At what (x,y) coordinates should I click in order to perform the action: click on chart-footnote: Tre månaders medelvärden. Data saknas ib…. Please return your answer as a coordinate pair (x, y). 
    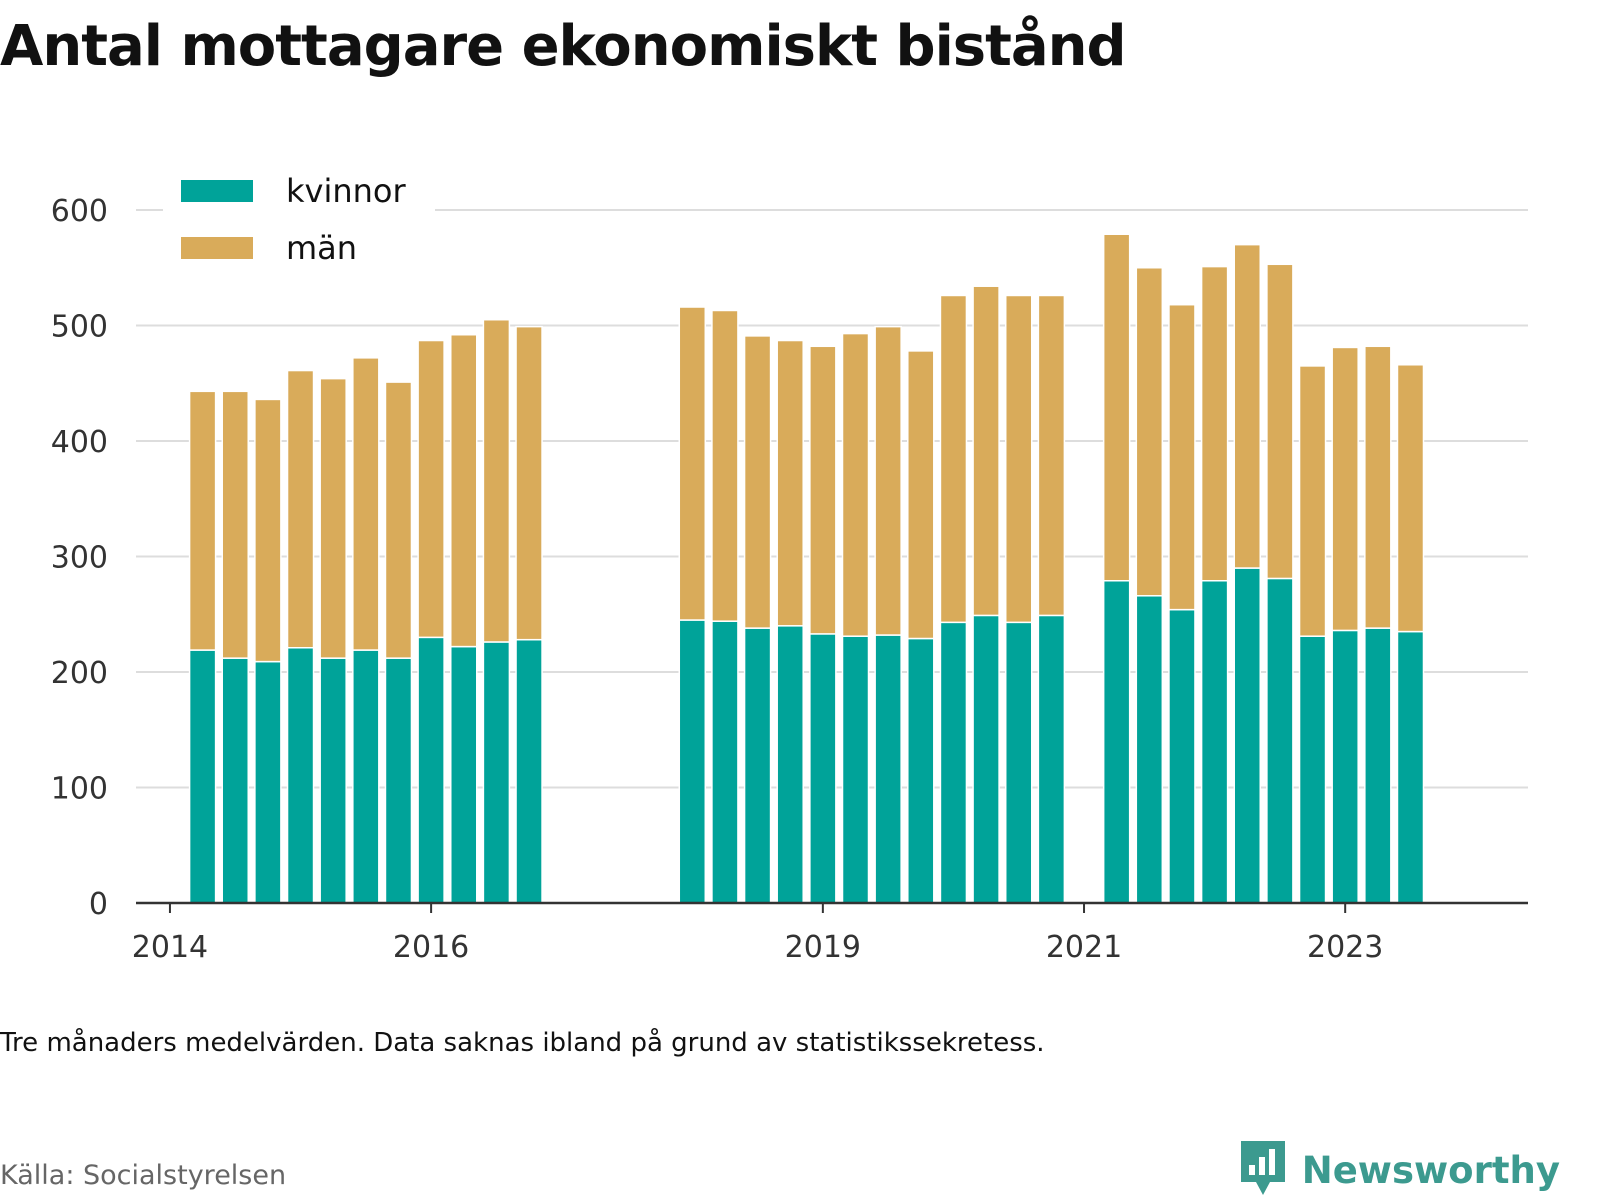
    Looking at the image, I should click on (522, 1043).